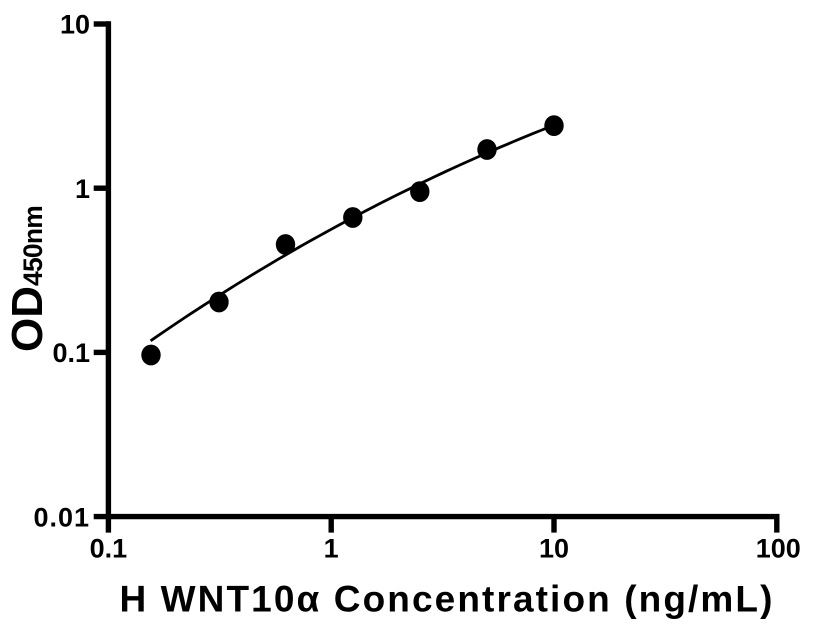 This screenshot has height=640, width=816. Describe the element at coordinates (27, 279) in the screenshot. I see `svg-text: OD450nm` at that location.